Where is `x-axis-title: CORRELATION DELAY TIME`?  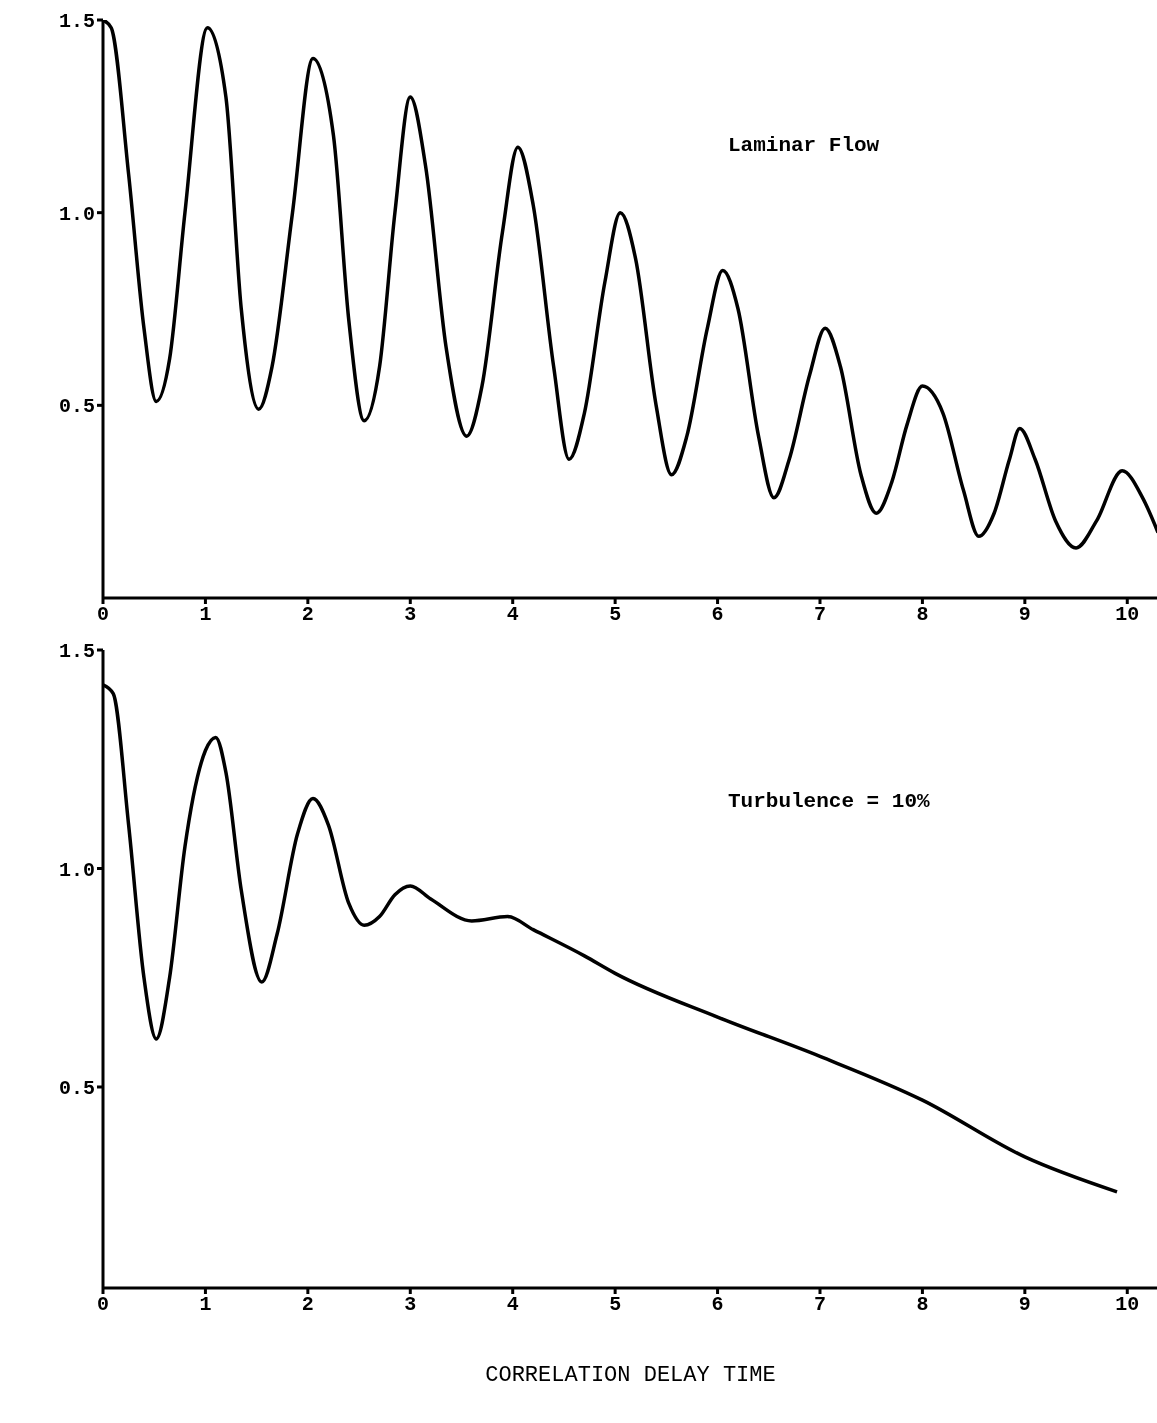
x-axis-title: CORRELATION DELAY TIME is located at coordinates (630, 1375).